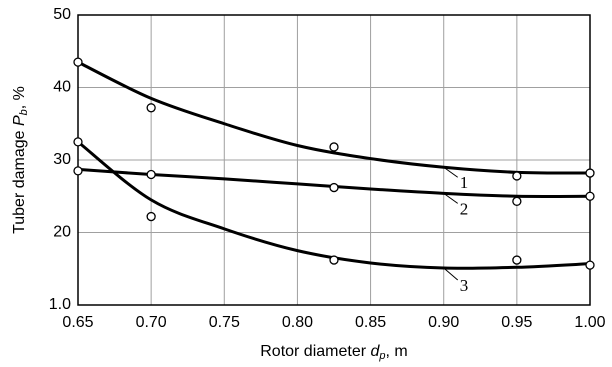 The width and height of the screenshot is (612, 367). Describe the element at coordinates (464, 208) in the screenshot. I see `curve-label: 2` at that location.